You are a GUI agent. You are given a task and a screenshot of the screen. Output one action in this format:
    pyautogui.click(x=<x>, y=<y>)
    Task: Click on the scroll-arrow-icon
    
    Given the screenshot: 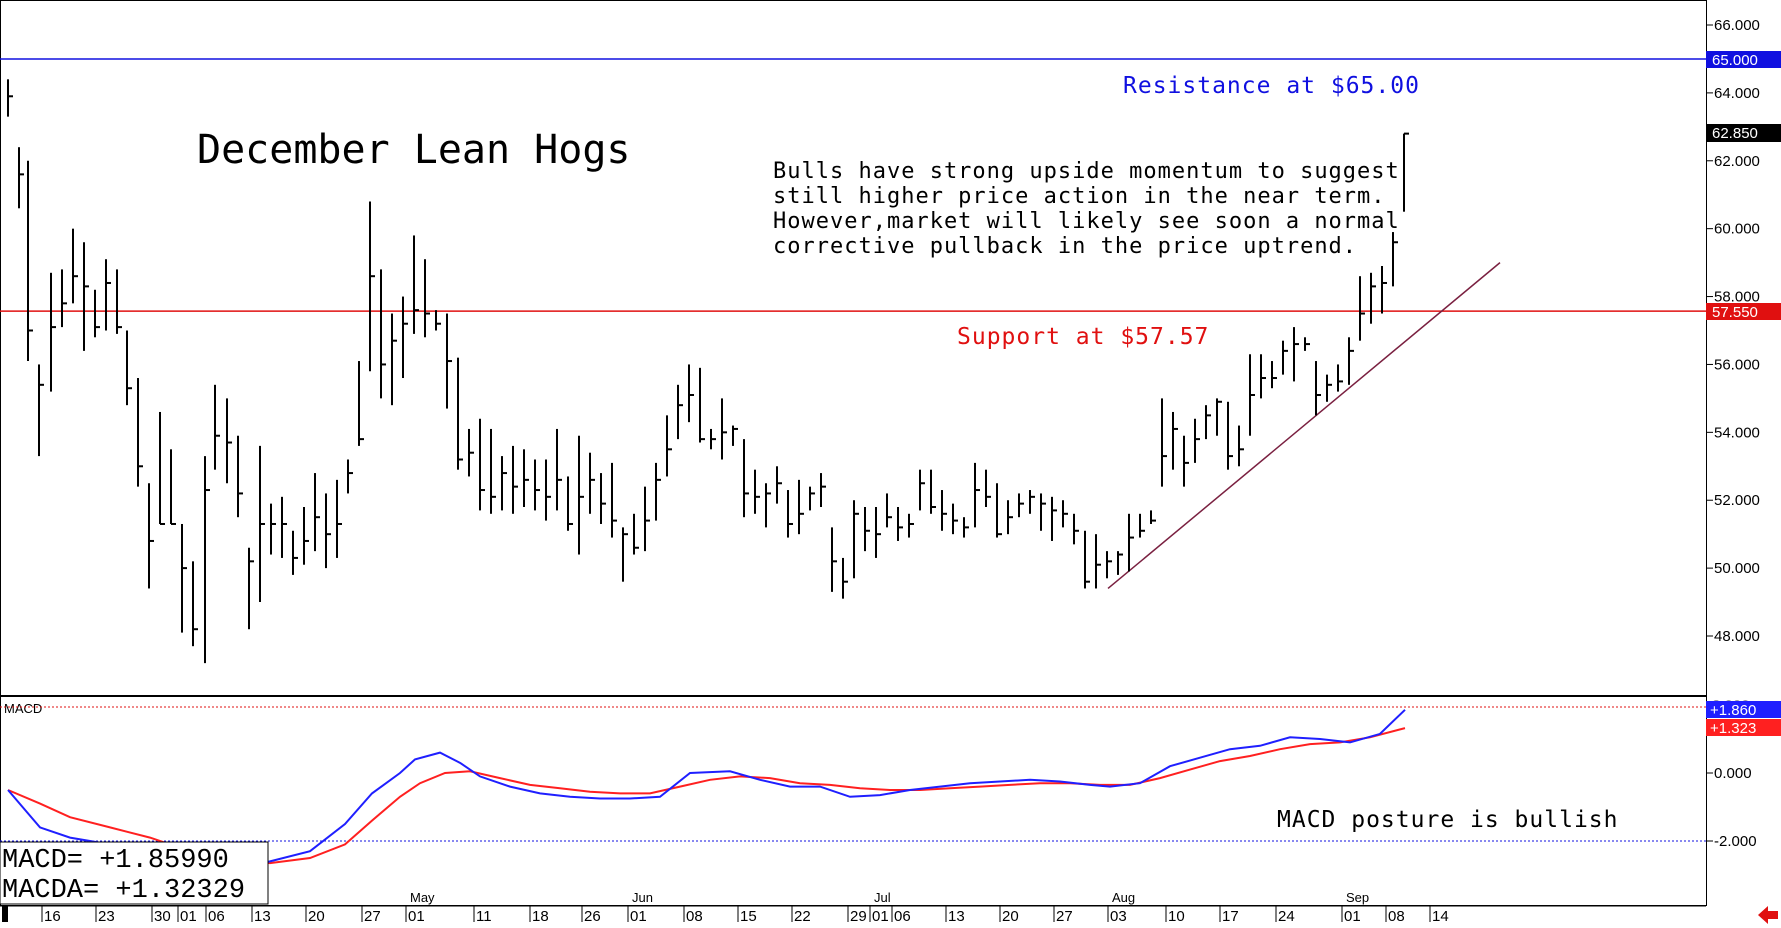 What is the action you would take?
    pyautogui.click(x=1768, y=915)
    